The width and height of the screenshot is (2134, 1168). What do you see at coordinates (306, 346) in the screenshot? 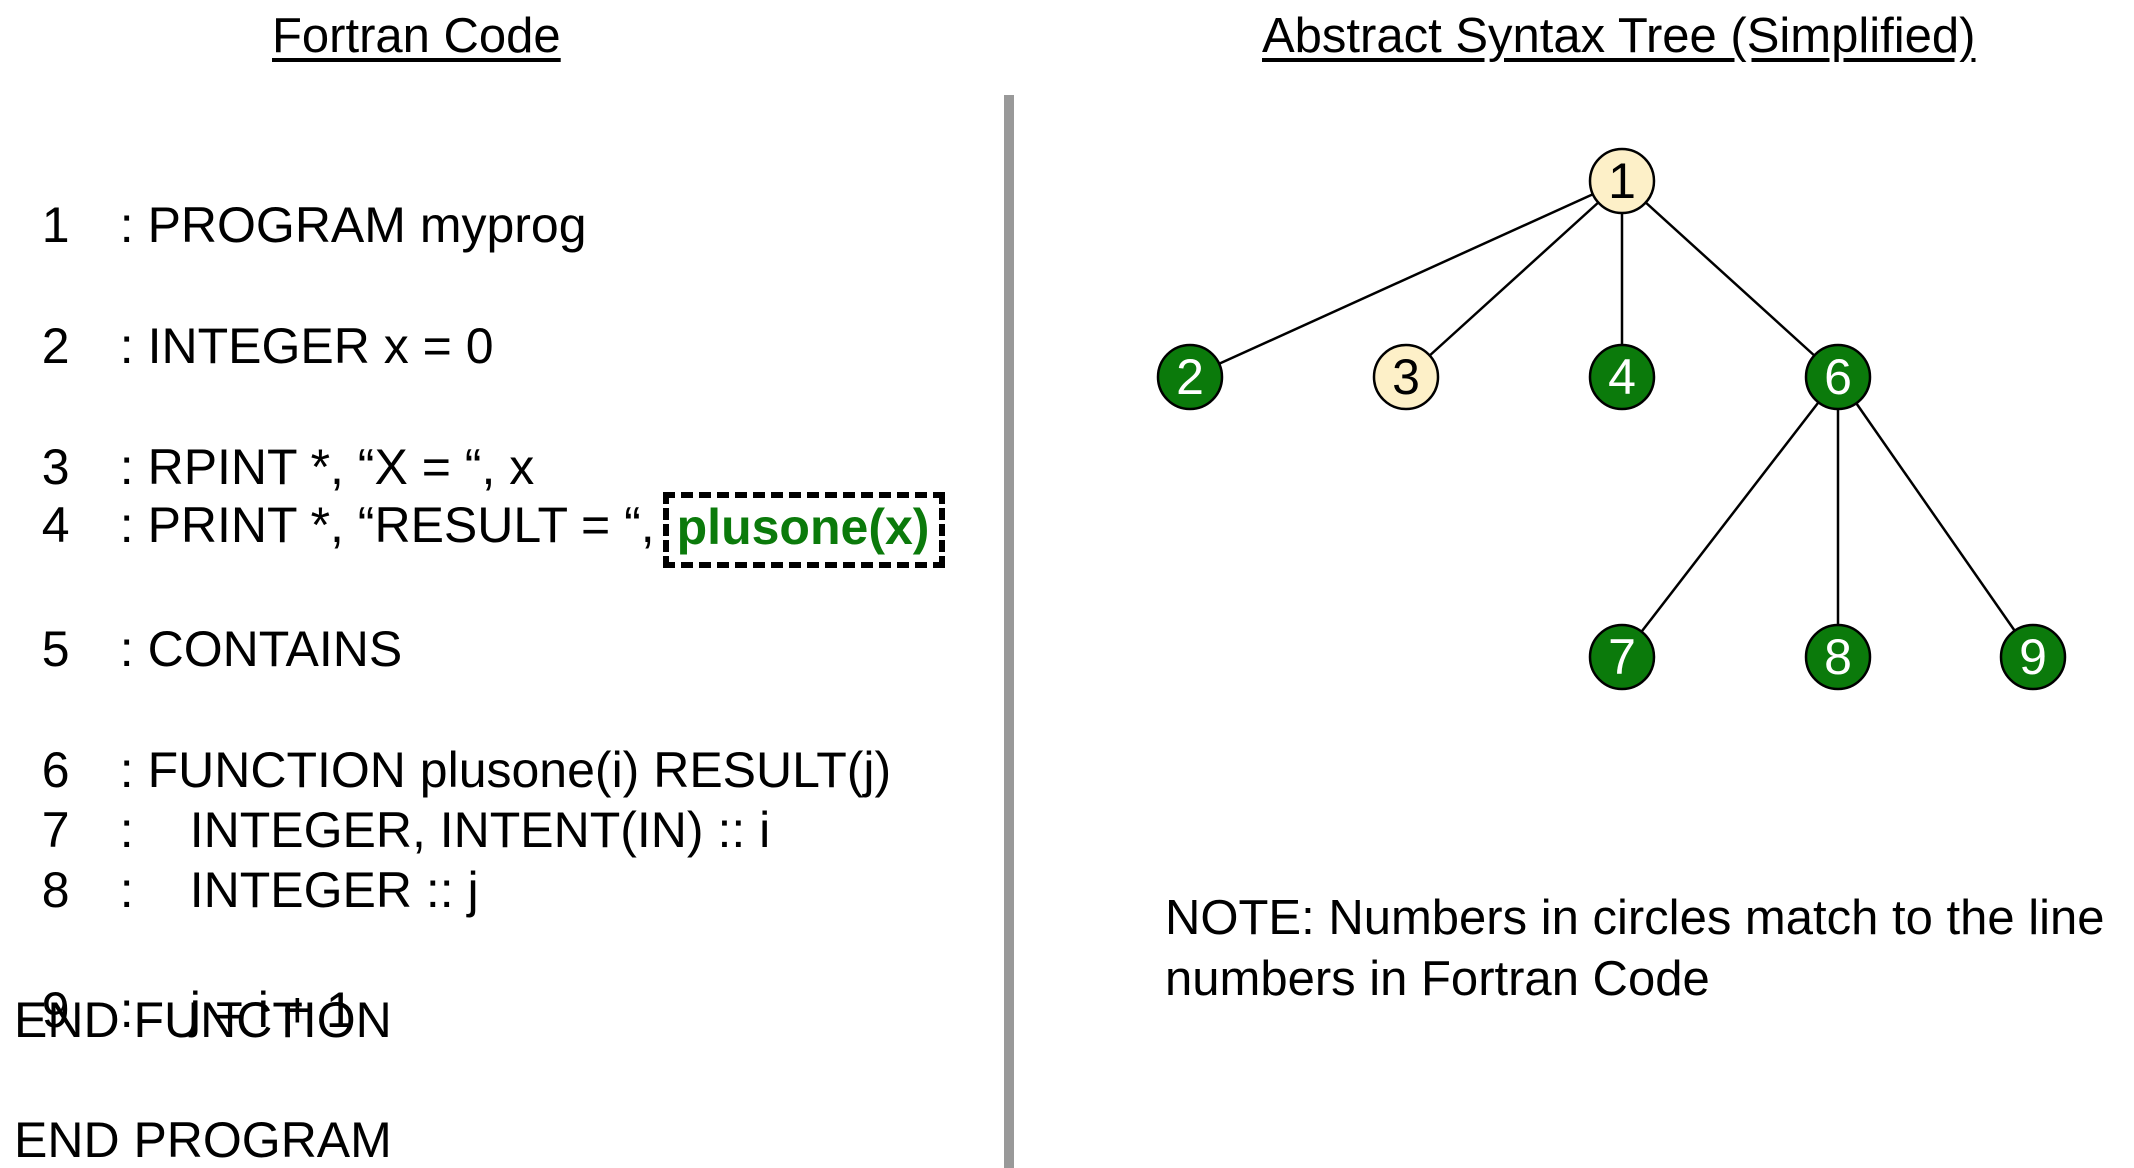
I see `code-text: : INTEGER x = 0` at bounding box center [306, 346].